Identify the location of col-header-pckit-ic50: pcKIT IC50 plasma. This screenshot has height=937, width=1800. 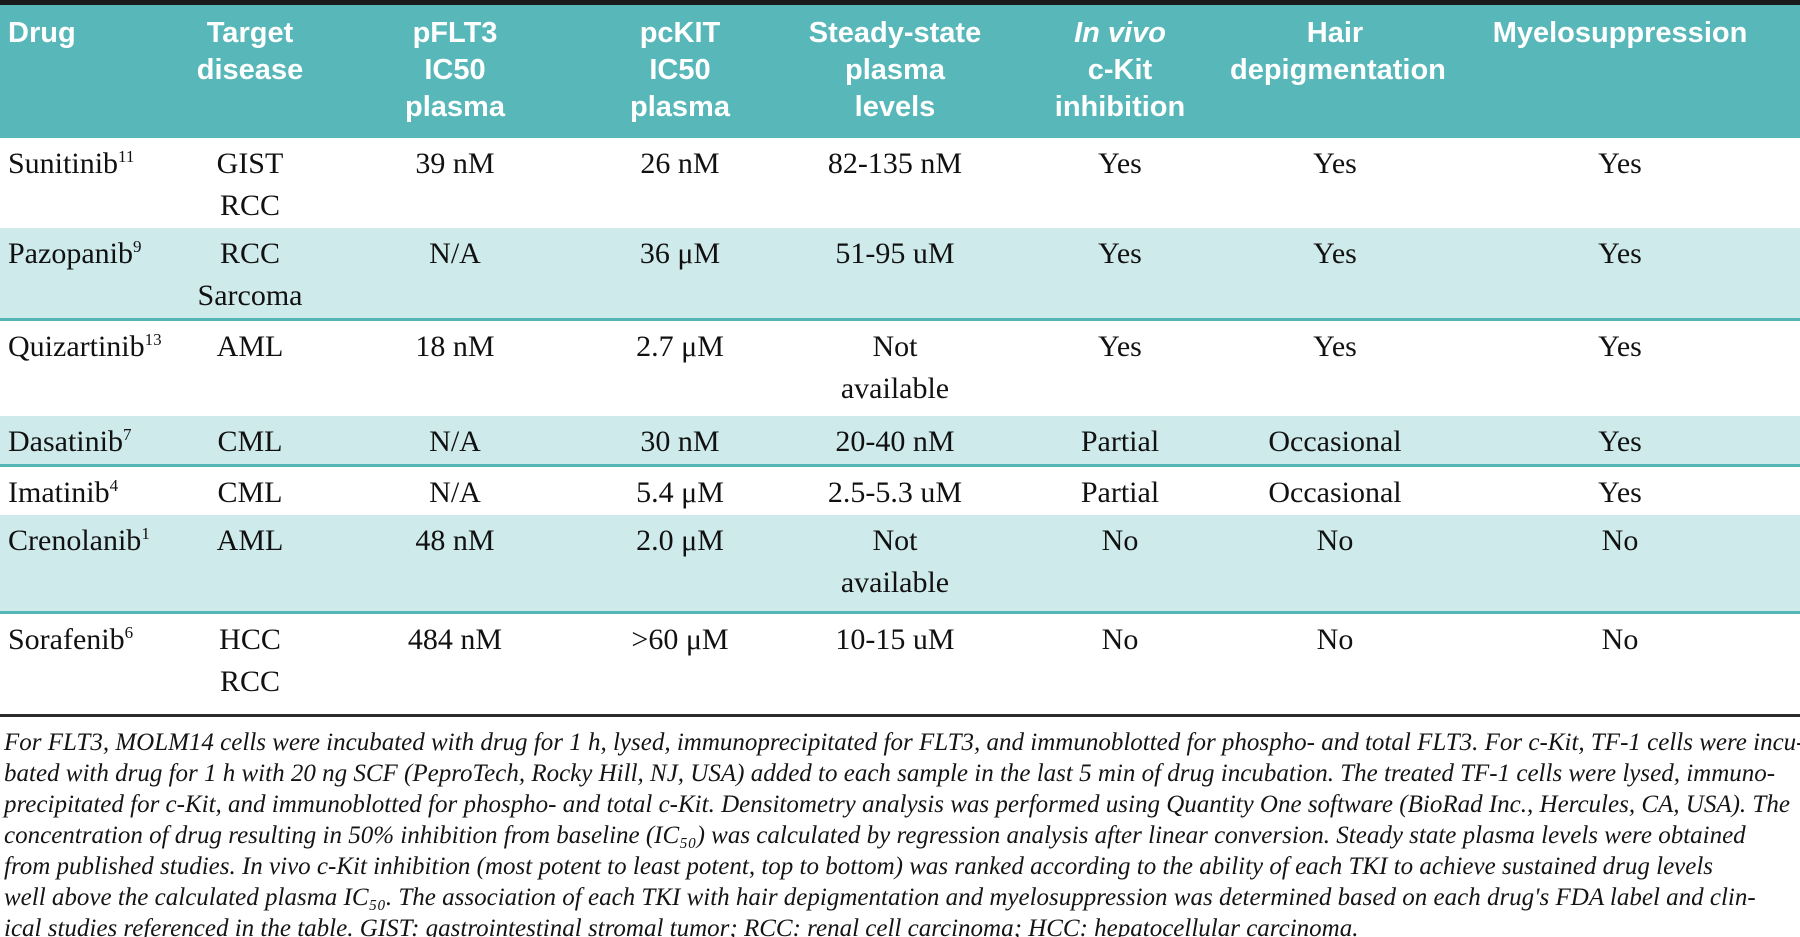
(680, 71).